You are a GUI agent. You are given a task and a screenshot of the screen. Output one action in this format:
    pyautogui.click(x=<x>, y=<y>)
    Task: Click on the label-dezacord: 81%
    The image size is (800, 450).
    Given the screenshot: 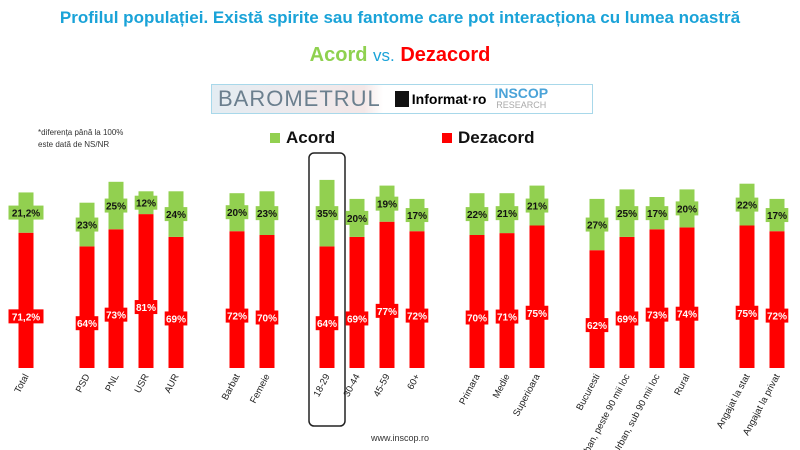 What is the action you would take?
    pyautogui.click(x=146, y=308)
    